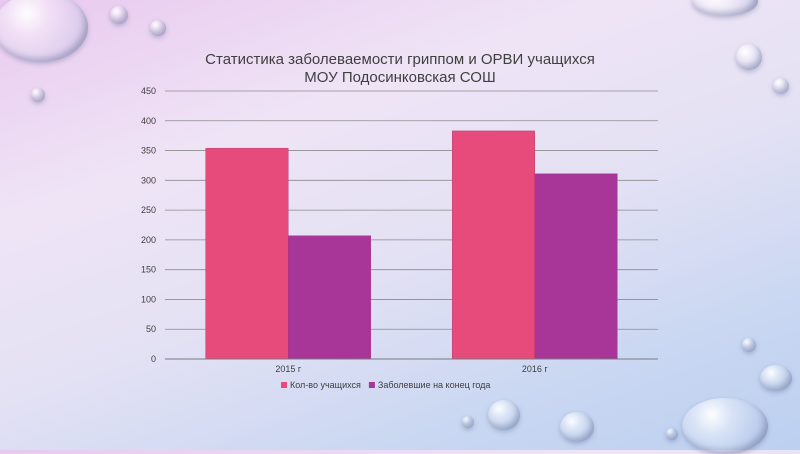 This screenshot has width=800, height=454. Describe the element at coordinates (148, 210) in the screenshot. I see `y-tick-label: 250` at that location.